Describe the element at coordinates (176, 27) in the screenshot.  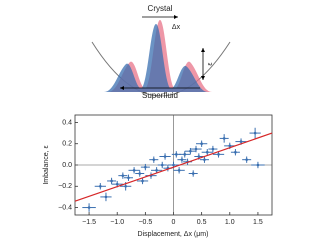
I see `delta-label: Δx` at that location.